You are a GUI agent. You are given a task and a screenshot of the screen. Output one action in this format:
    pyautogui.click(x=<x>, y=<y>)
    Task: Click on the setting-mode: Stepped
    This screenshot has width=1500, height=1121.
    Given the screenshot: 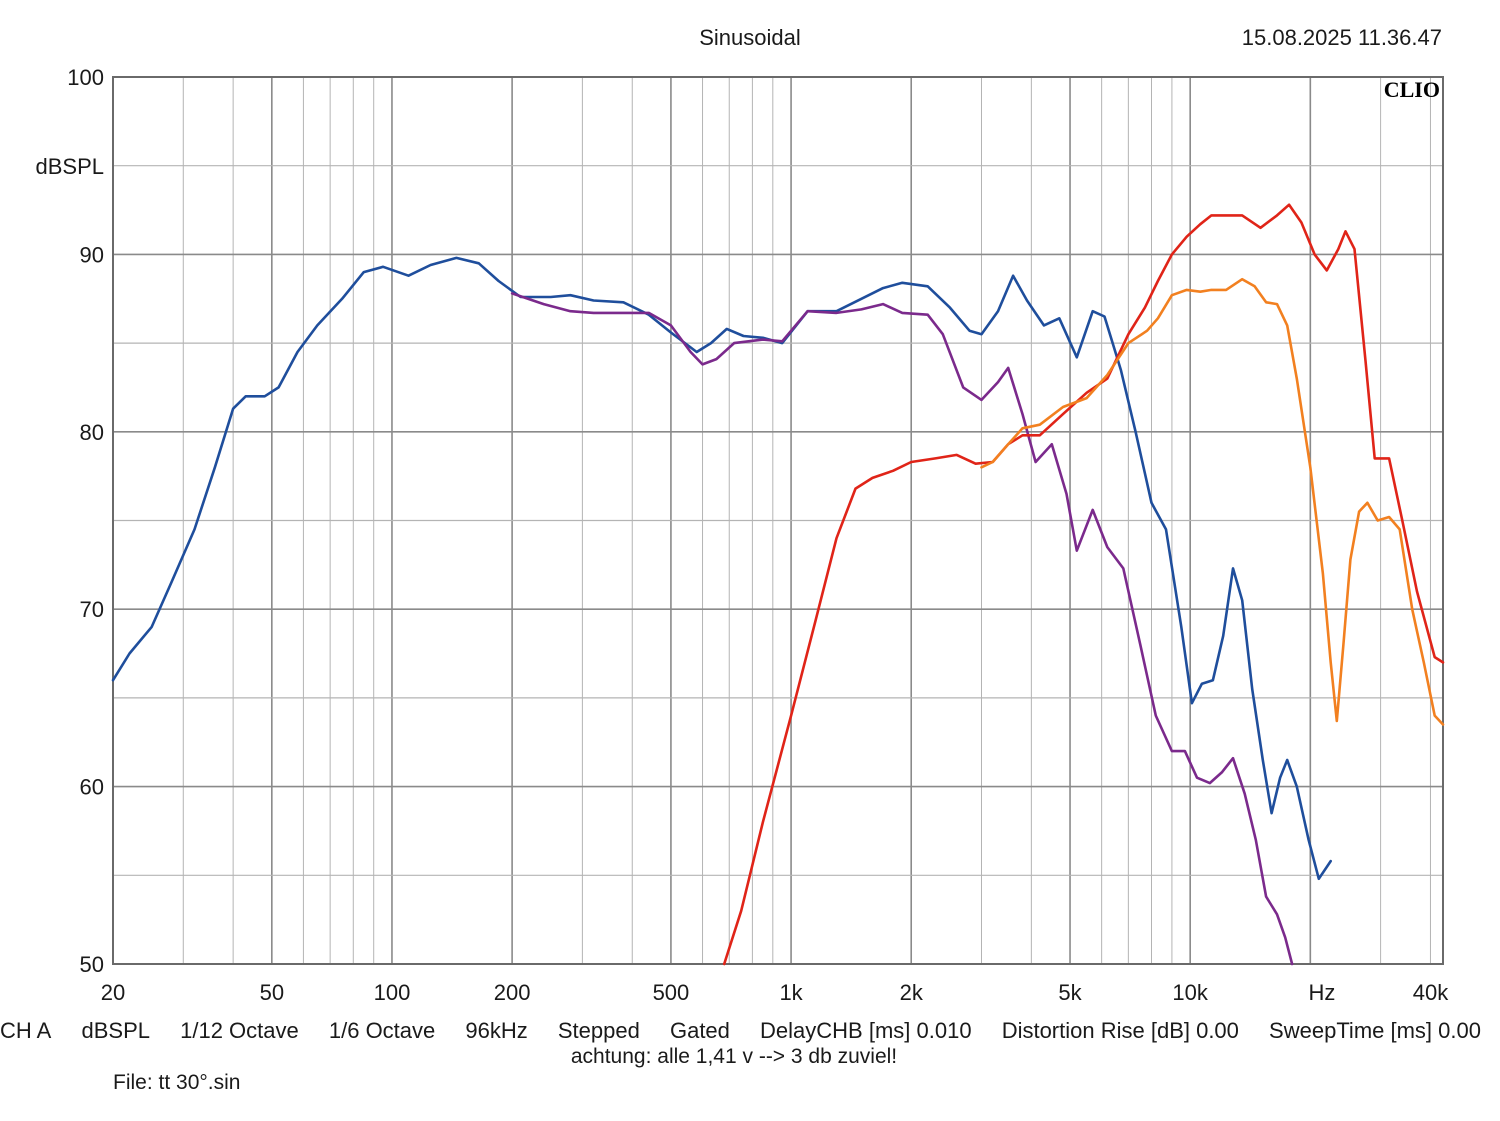 What is the action you would take?
    pyautogui.click(x=598, y=1030)
    